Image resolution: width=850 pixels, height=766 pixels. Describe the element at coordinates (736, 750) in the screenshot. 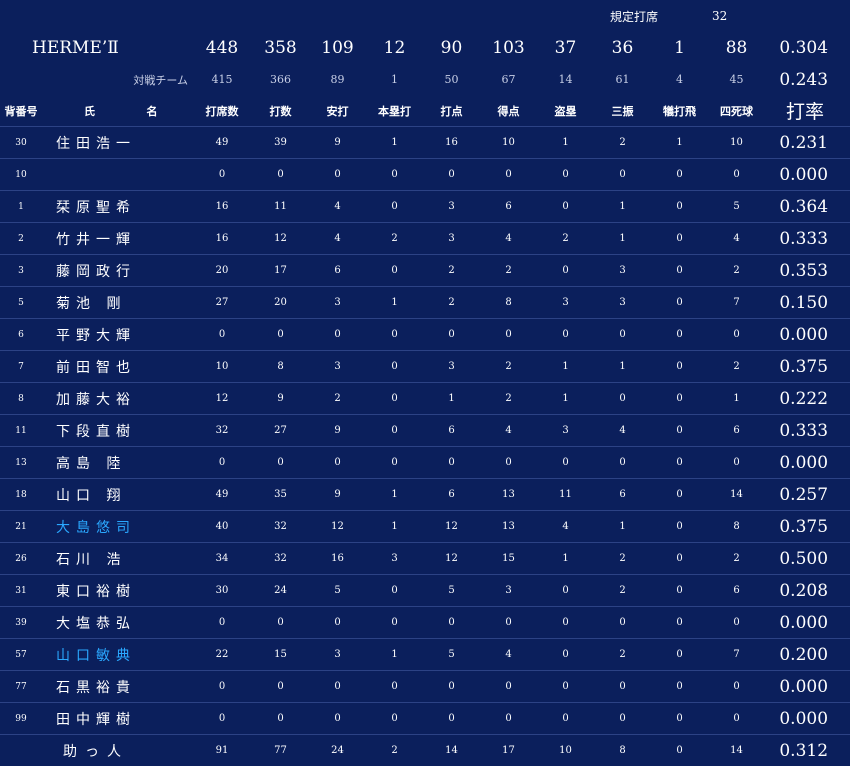

I see `helper-stat: 14` at that location.